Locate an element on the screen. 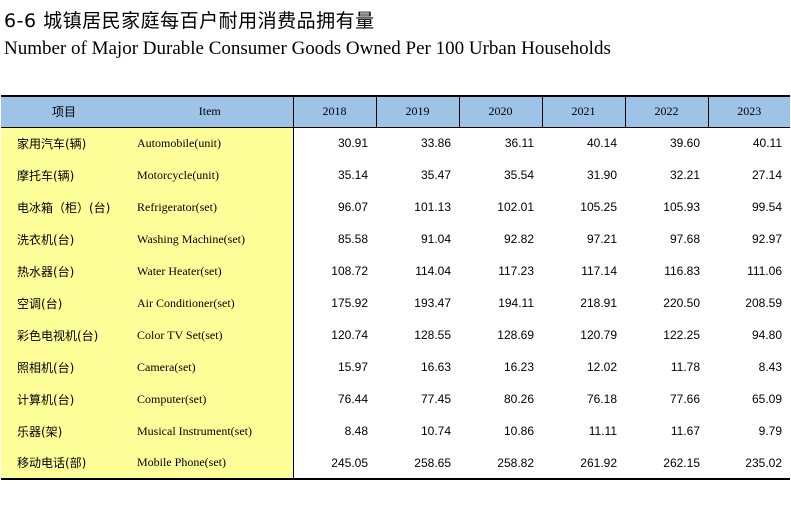 This screenshot has height=510, width=791. item-name-cn: 摩托车(辆) is located at coordinates (64, 175).